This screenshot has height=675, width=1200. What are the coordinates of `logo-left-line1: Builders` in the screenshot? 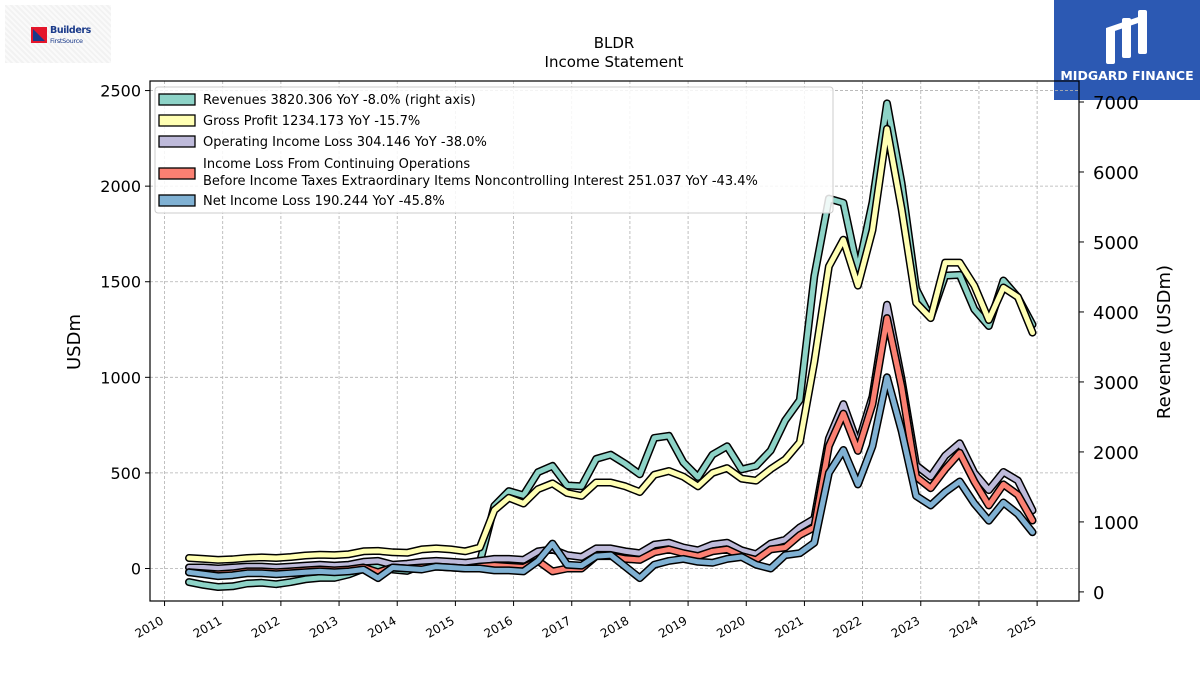 It's located at (70, 30).